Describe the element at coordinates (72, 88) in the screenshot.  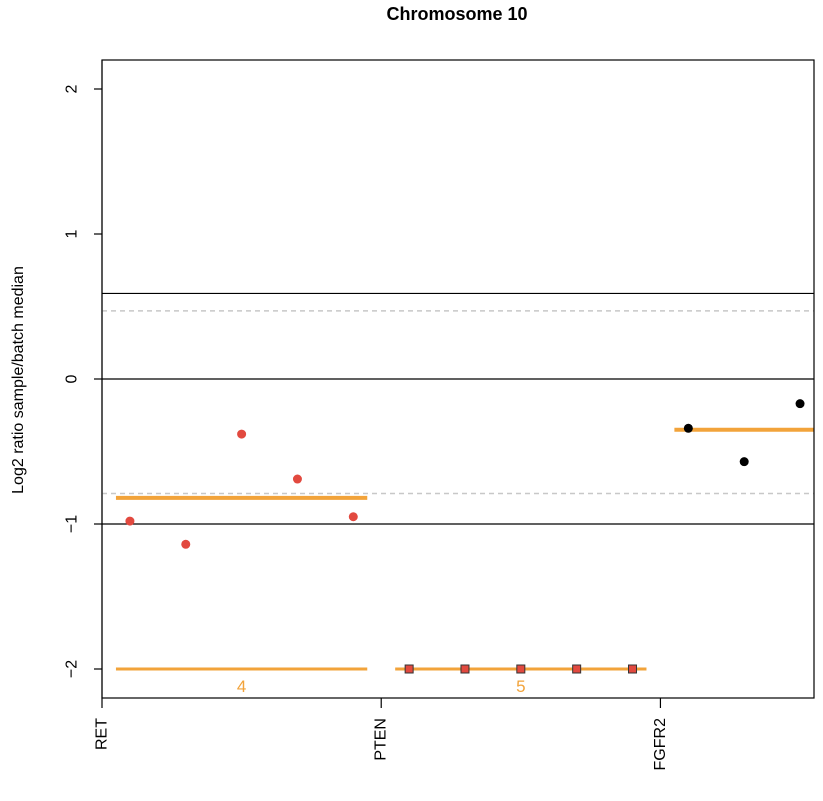
I see `y-tick-label: 2` at that location.